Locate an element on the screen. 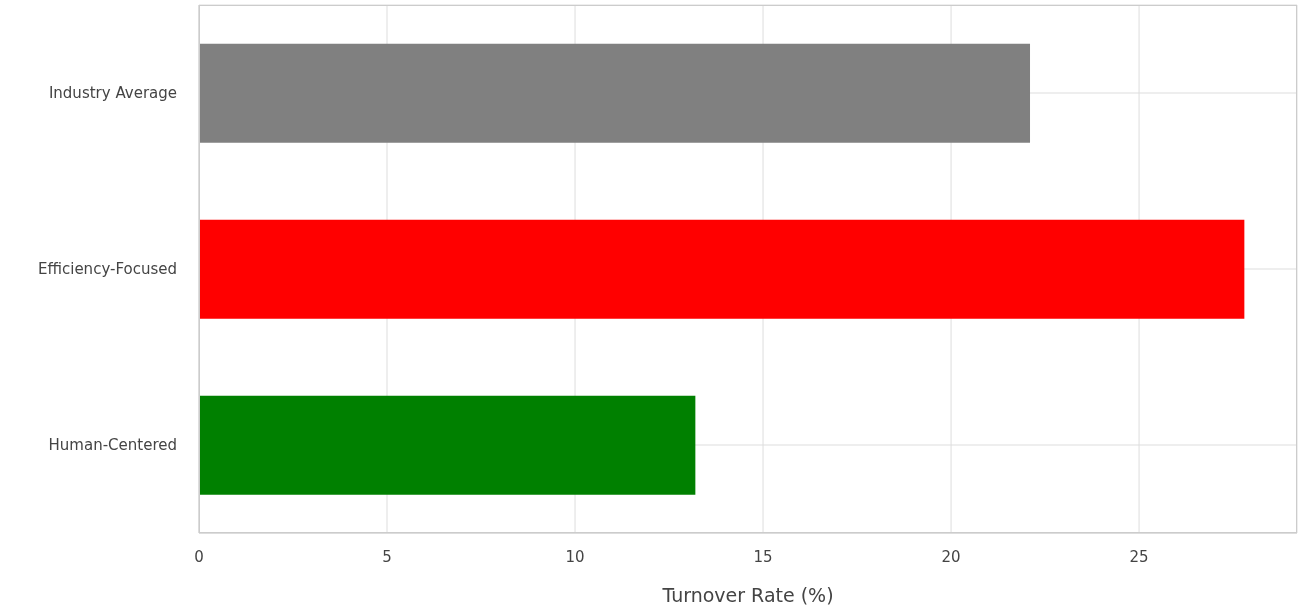  x-tick-label: 5 is located at coordinates (387, 556).